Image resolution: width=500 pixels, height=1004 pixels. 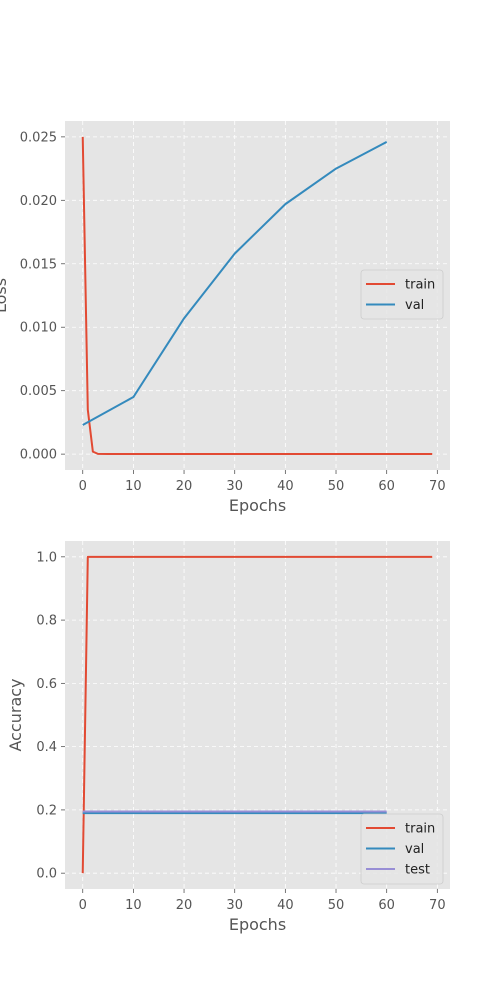 What do you see at coordinates (38, 391) in the screenshot?
I see `y-tick-label: 0.005` at bounding box center [38, 391].